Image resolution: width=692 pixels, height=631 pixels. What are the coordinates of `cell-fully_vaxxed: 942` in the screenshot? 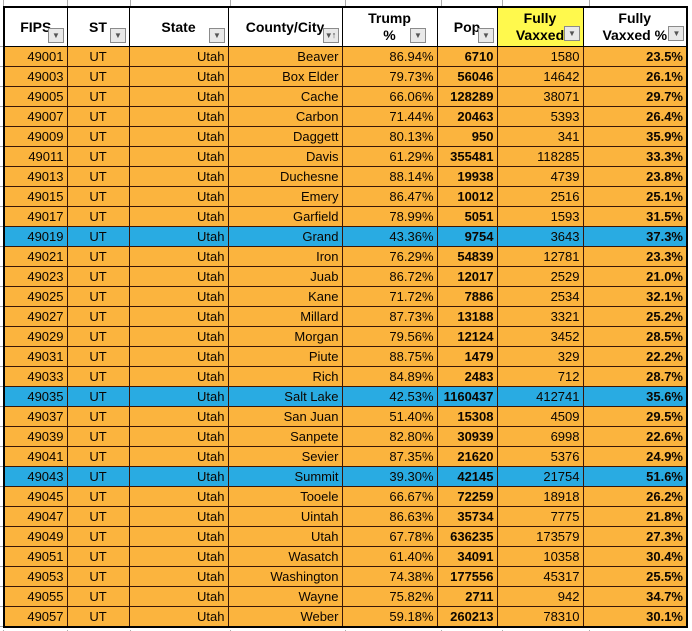 It's located at (540, 596).